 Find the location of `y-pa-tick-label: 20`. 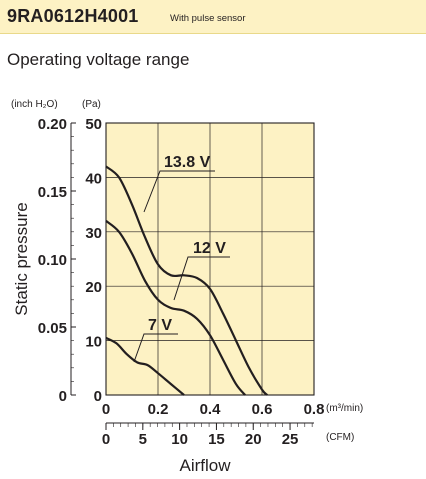

y-pa-tick-label: 20 is located at coordinates (93, 287).